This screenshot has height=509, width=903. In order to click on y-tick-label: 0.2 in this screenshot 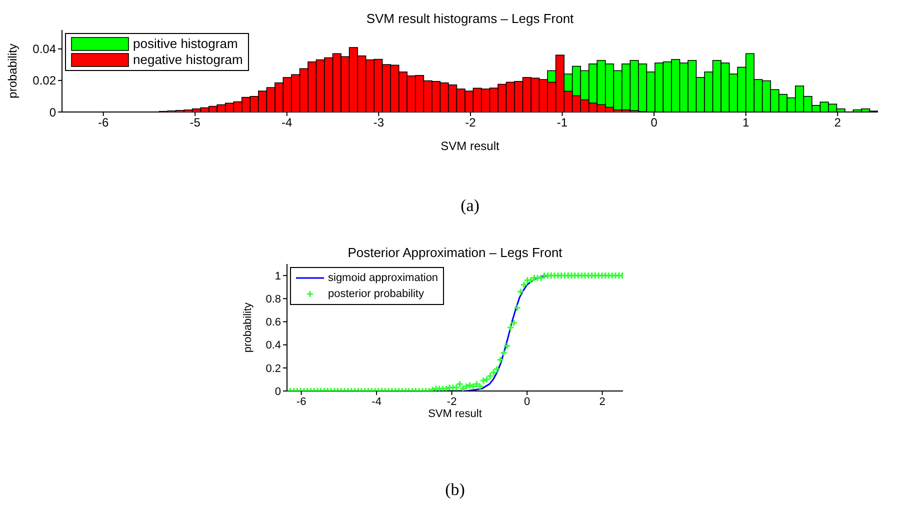, I will do `click(273, 368)`.